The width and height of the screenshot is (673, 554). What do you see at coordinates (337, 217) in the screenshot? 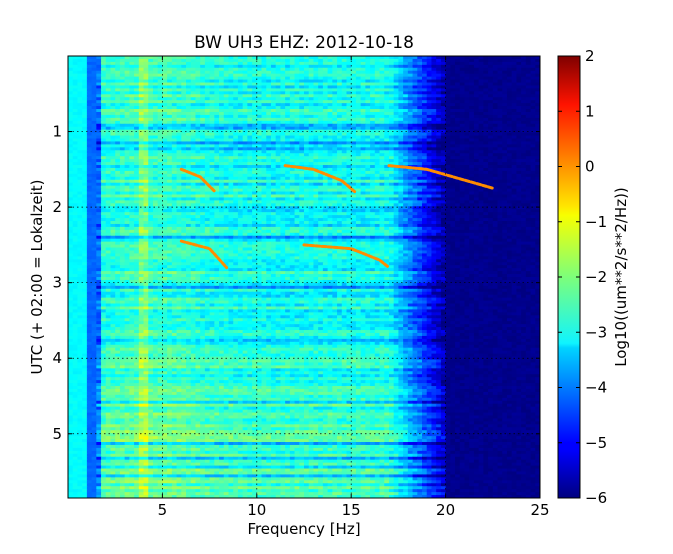
I see `spectral-lines` at bounding box center [337, 217].